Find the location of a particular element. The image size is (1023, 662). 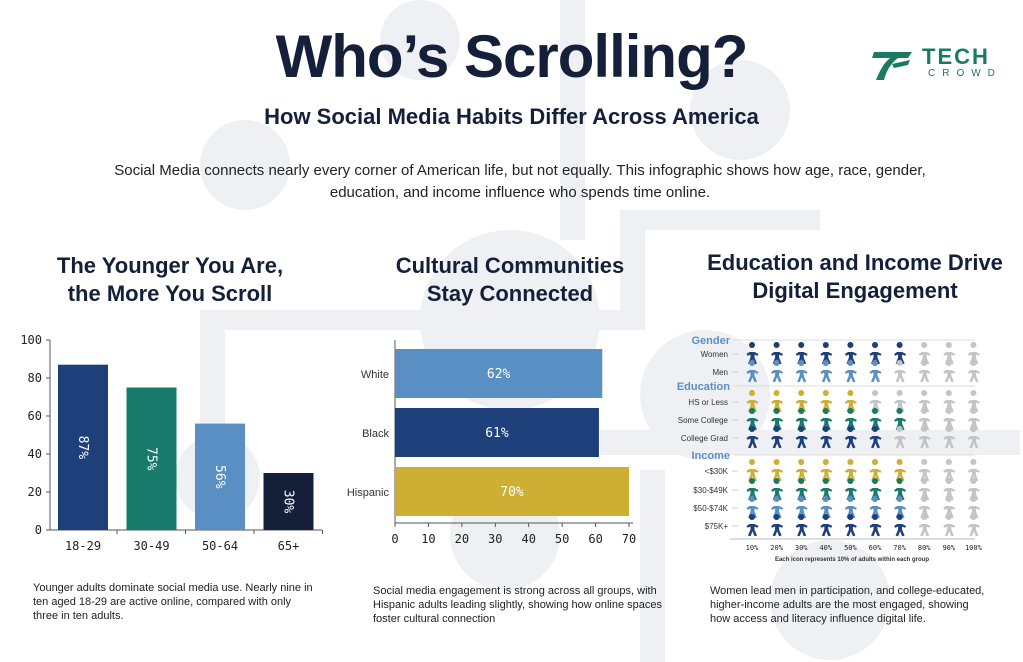

row-label: $30-$49K is located at coordinates (710, 490).